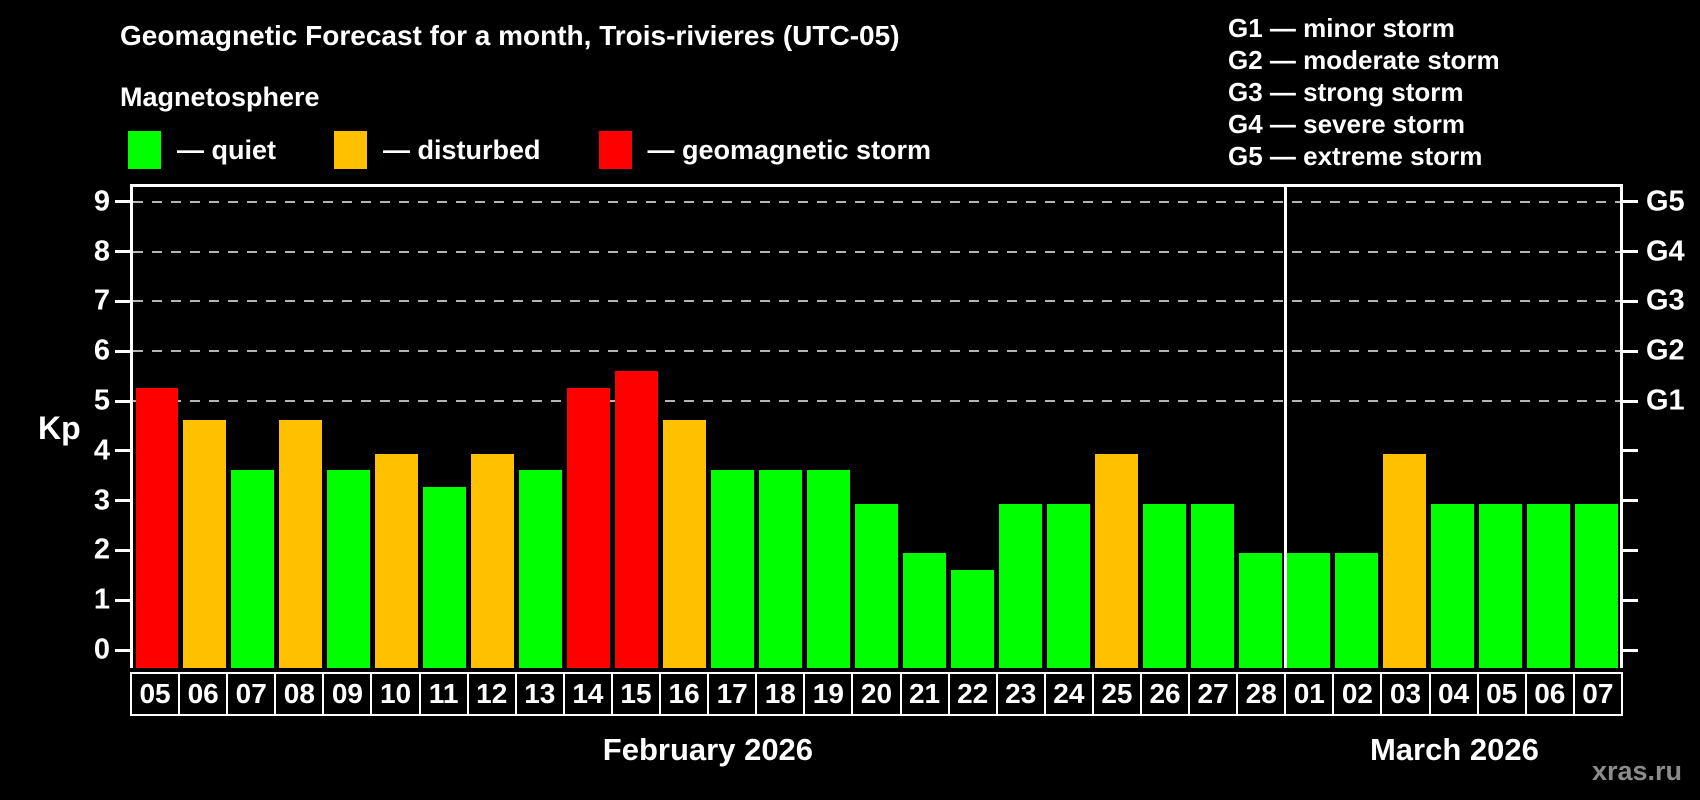 The width and height of the screenshot is (1700, 800). What do you see at coordinates (1346, 92) in the screenshot?
I see `storm-scale-line-g3: G3 — strong storm` at bounding box center [1346, 92].